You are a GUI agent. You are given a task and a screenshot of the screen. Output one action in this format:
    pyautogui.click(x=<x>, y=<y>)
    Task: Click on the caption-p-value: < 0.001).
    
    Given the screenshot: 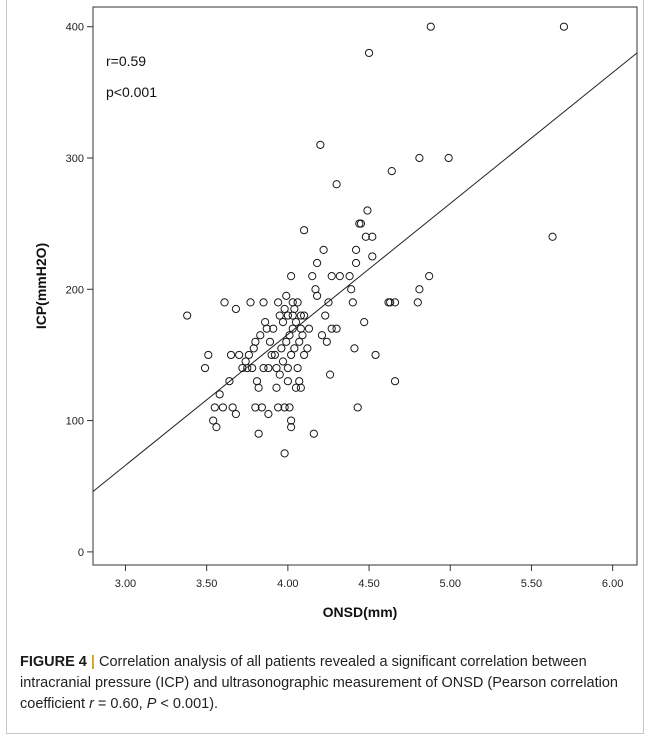 What is the action you would take?
    pyautogui.click(x=187, y=704)
    